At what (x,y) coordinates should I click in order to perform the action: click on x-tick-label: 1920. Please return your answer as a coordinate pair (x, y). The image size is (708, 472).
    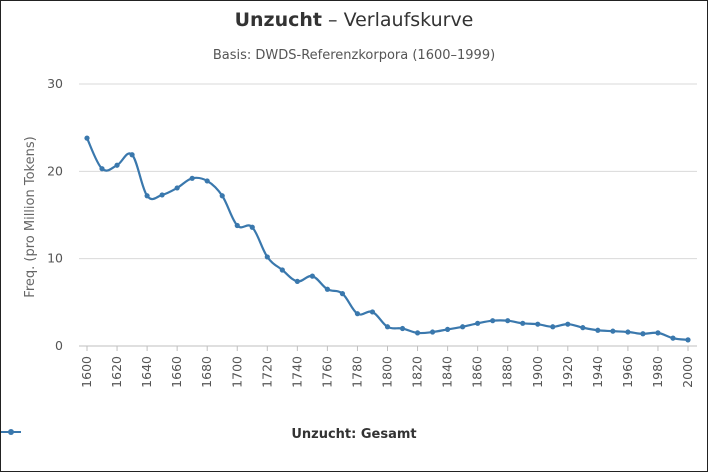
    Looking at the image, I should click on (567, 372).